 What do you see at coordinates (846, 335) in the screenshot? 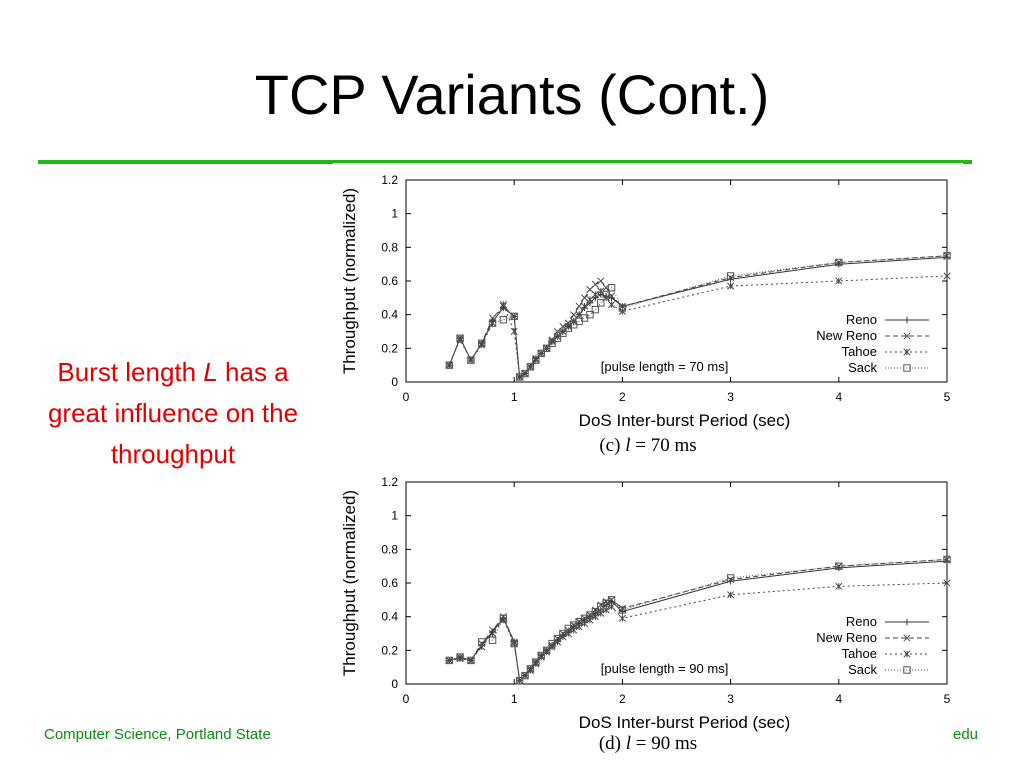
I see `legend-label: New Reno` at bounding box center [846, 335].